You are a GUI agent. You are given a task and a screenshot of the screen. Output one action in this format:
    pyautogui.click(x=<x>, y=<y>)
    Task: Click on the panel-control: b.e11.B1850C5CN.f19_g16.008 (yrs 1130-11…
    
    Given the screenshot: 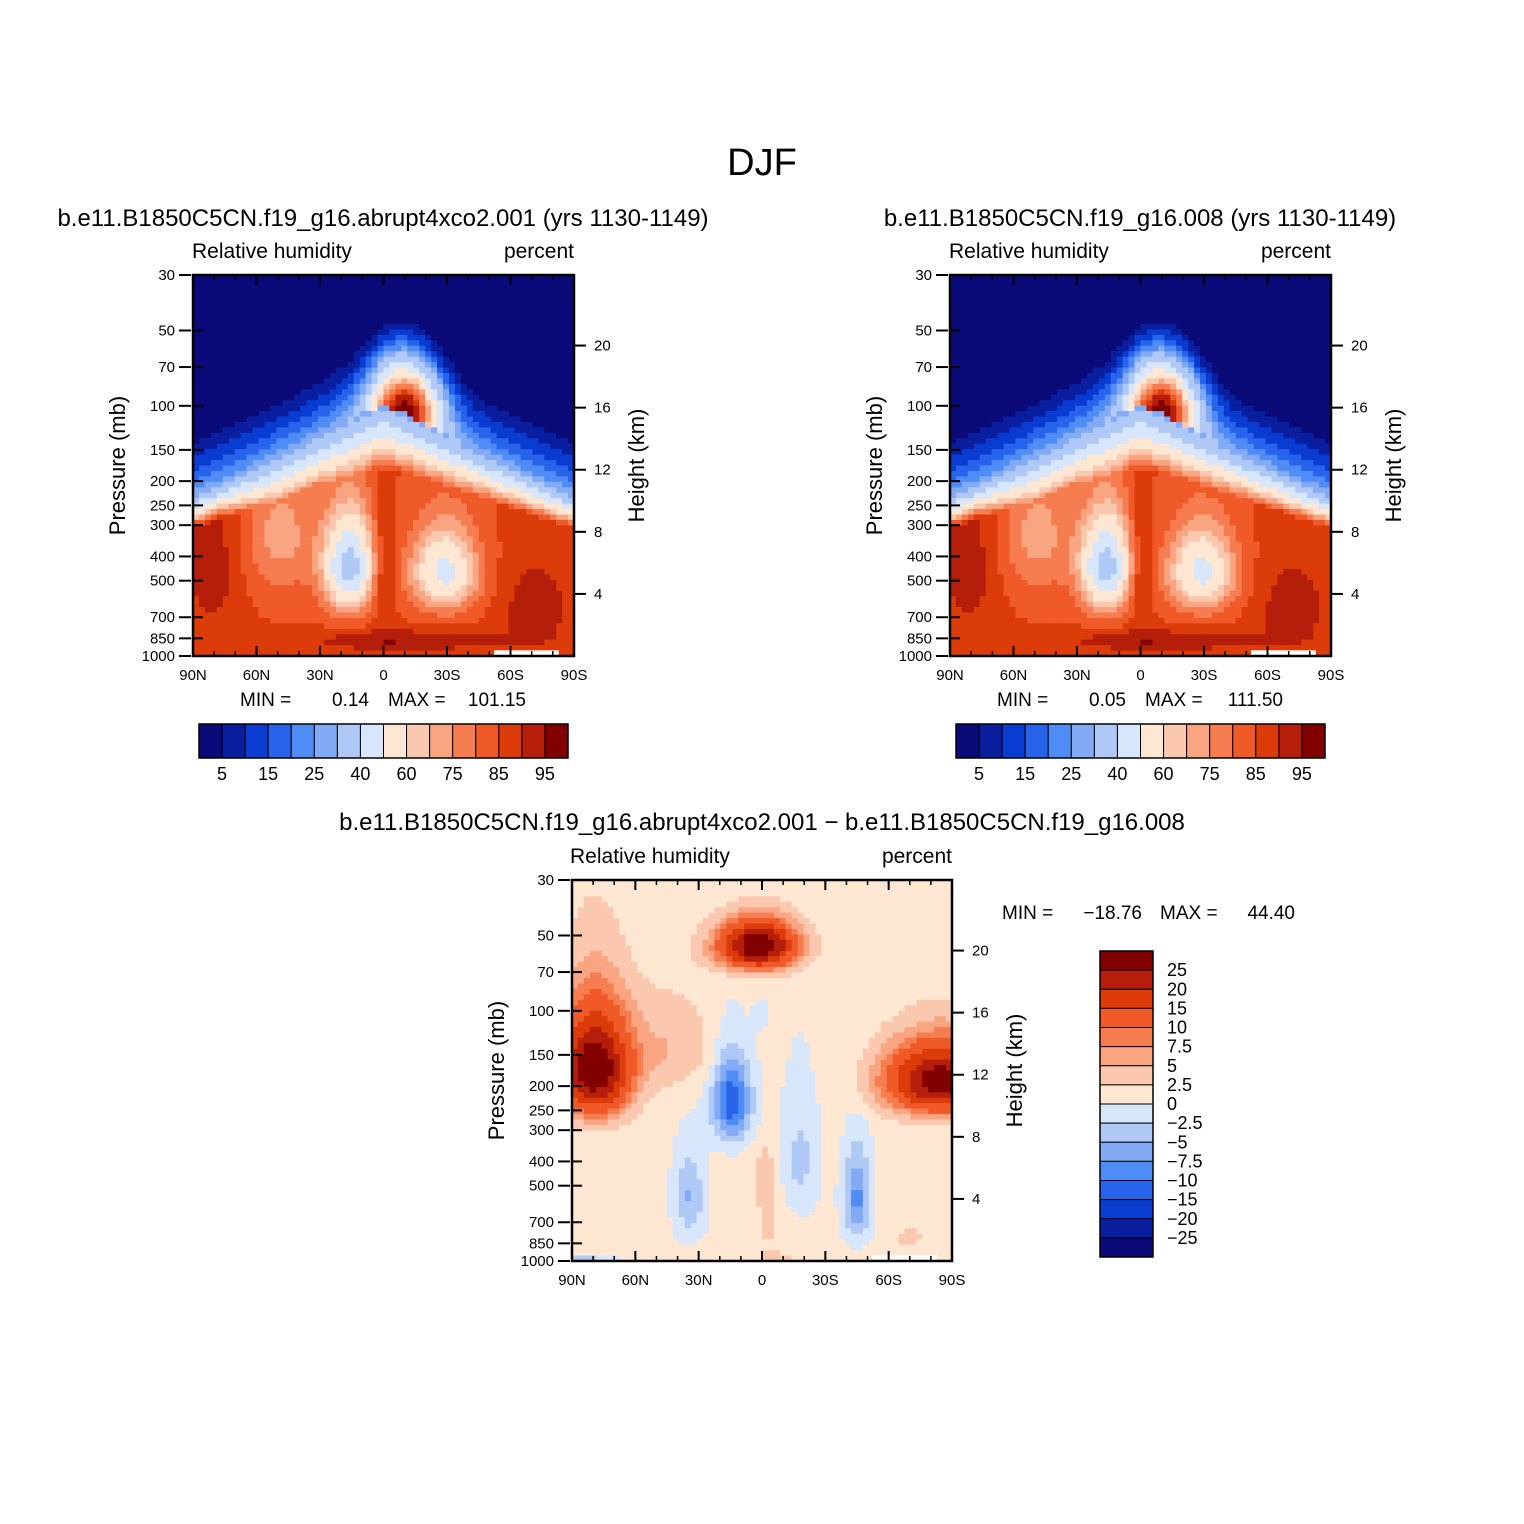 What is the action you would take?
    pyautogui.click(x=1134, y=494)
    